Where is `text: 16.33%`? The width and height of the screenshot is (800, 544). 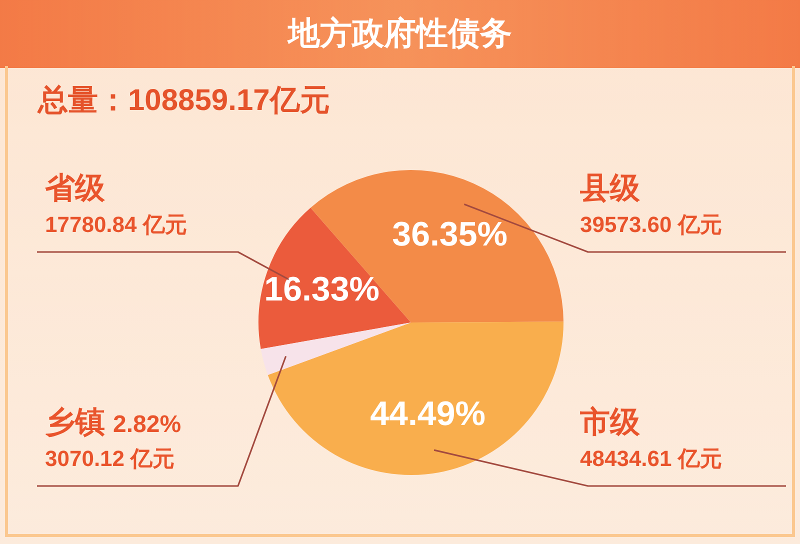
text: 16.33% is located at coordinates (322, 289).